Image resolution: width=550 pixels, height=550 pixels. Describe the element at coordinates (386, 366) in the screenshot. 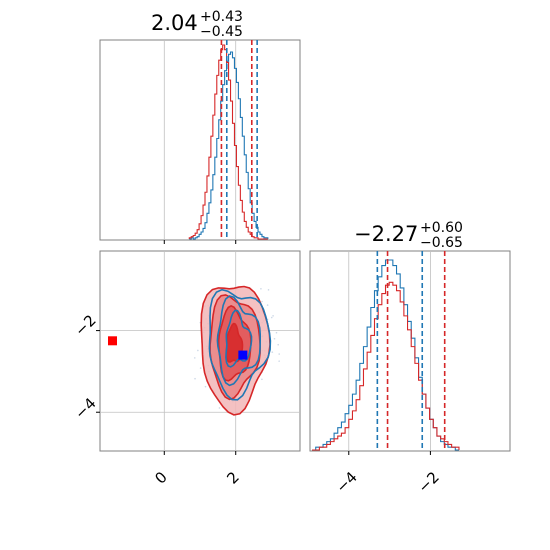

I see `hist-right-red` at that location.